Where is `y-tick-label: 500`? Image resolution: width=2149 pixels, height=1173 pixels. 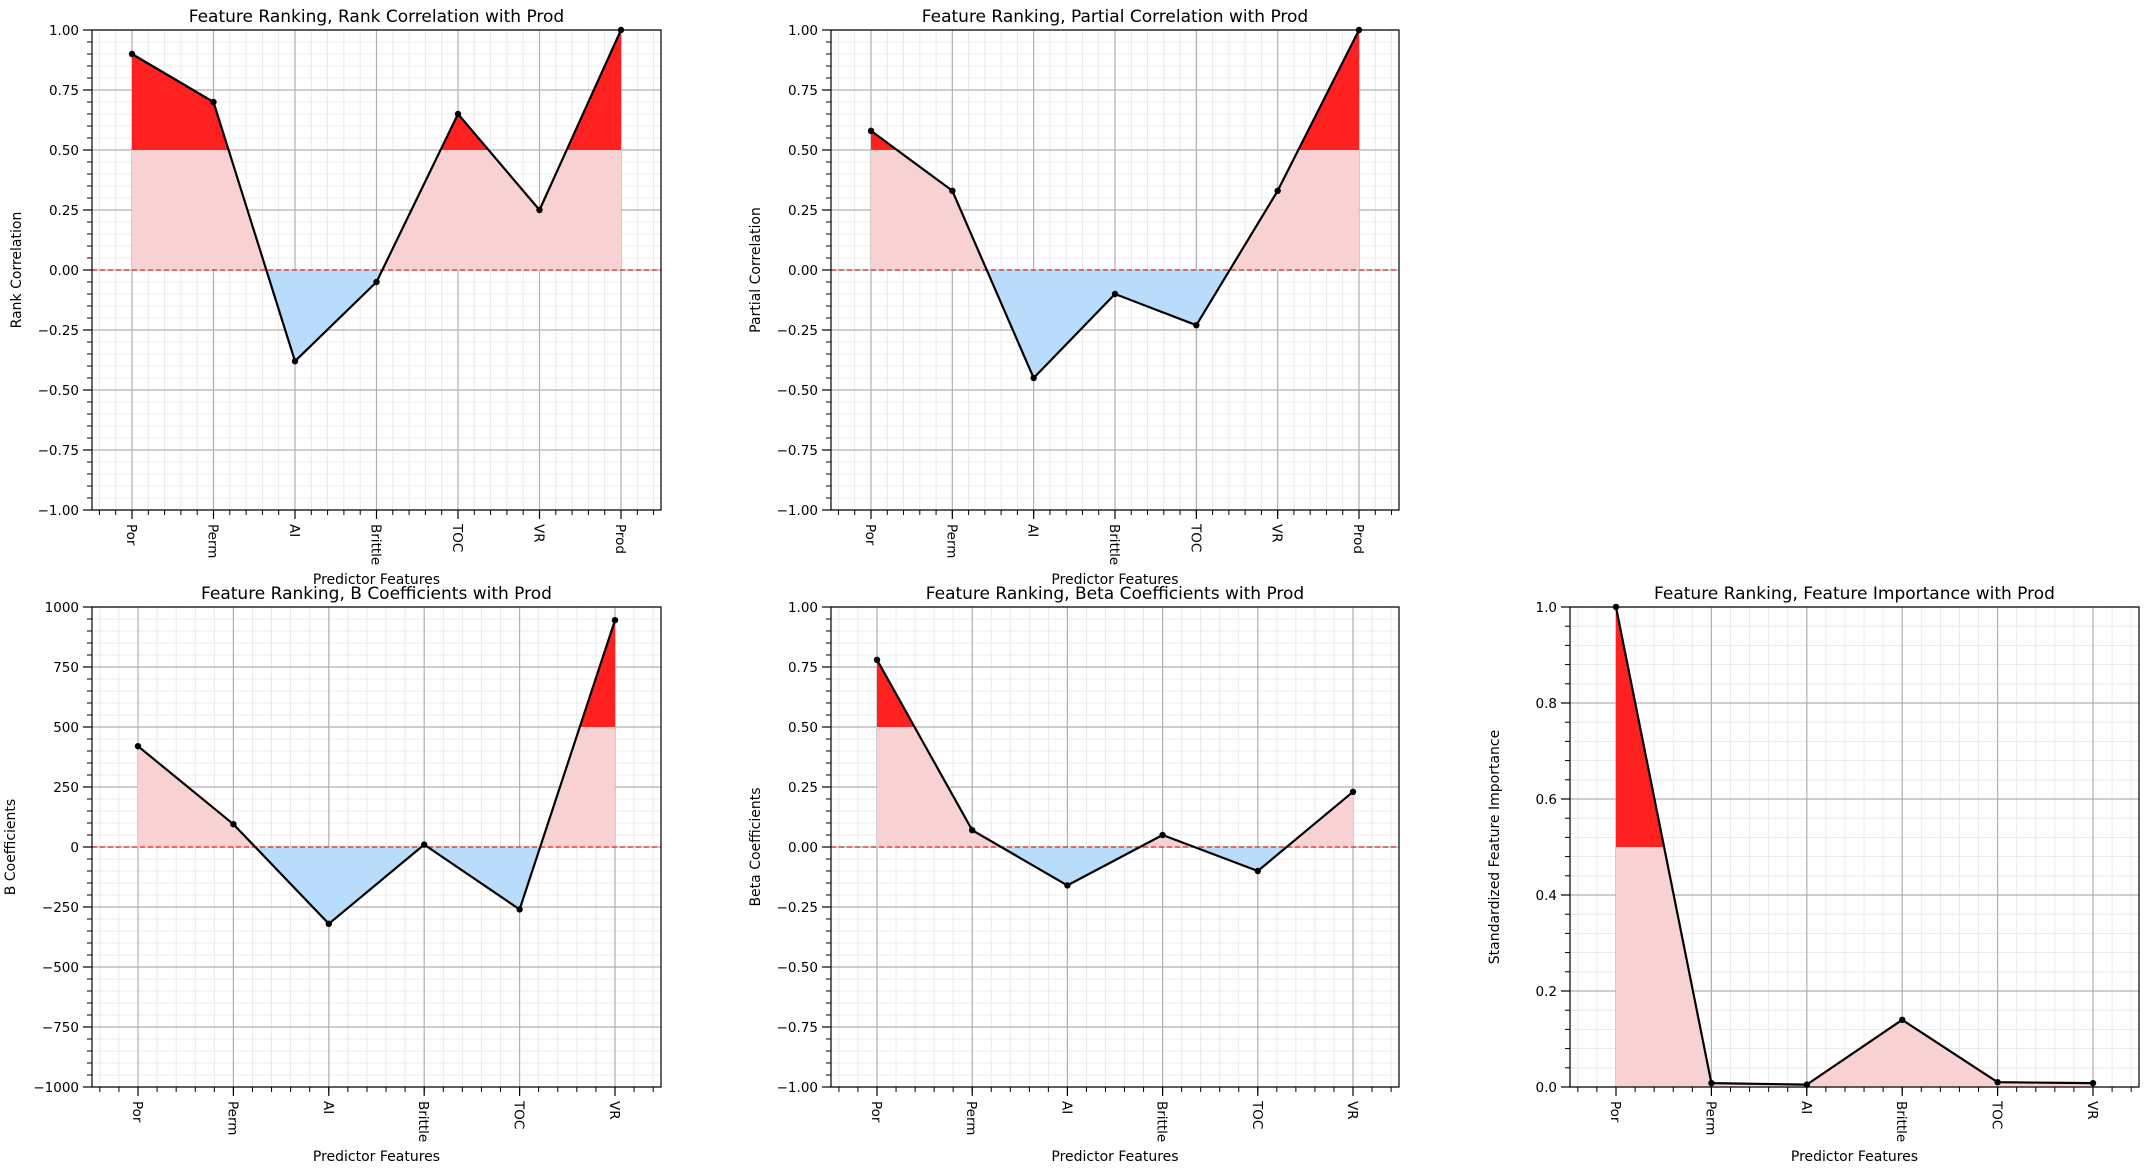 y-tick-label: 500 is located at coordinates (66, 728).